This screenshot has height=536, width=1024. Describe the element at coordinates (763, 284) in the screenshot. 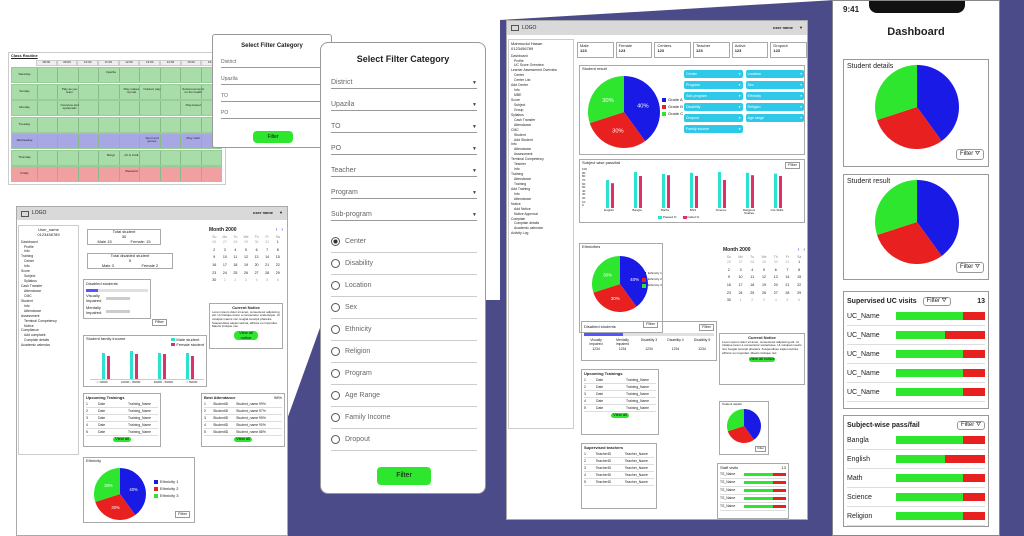

I see `calendar-day: 19` at that location.